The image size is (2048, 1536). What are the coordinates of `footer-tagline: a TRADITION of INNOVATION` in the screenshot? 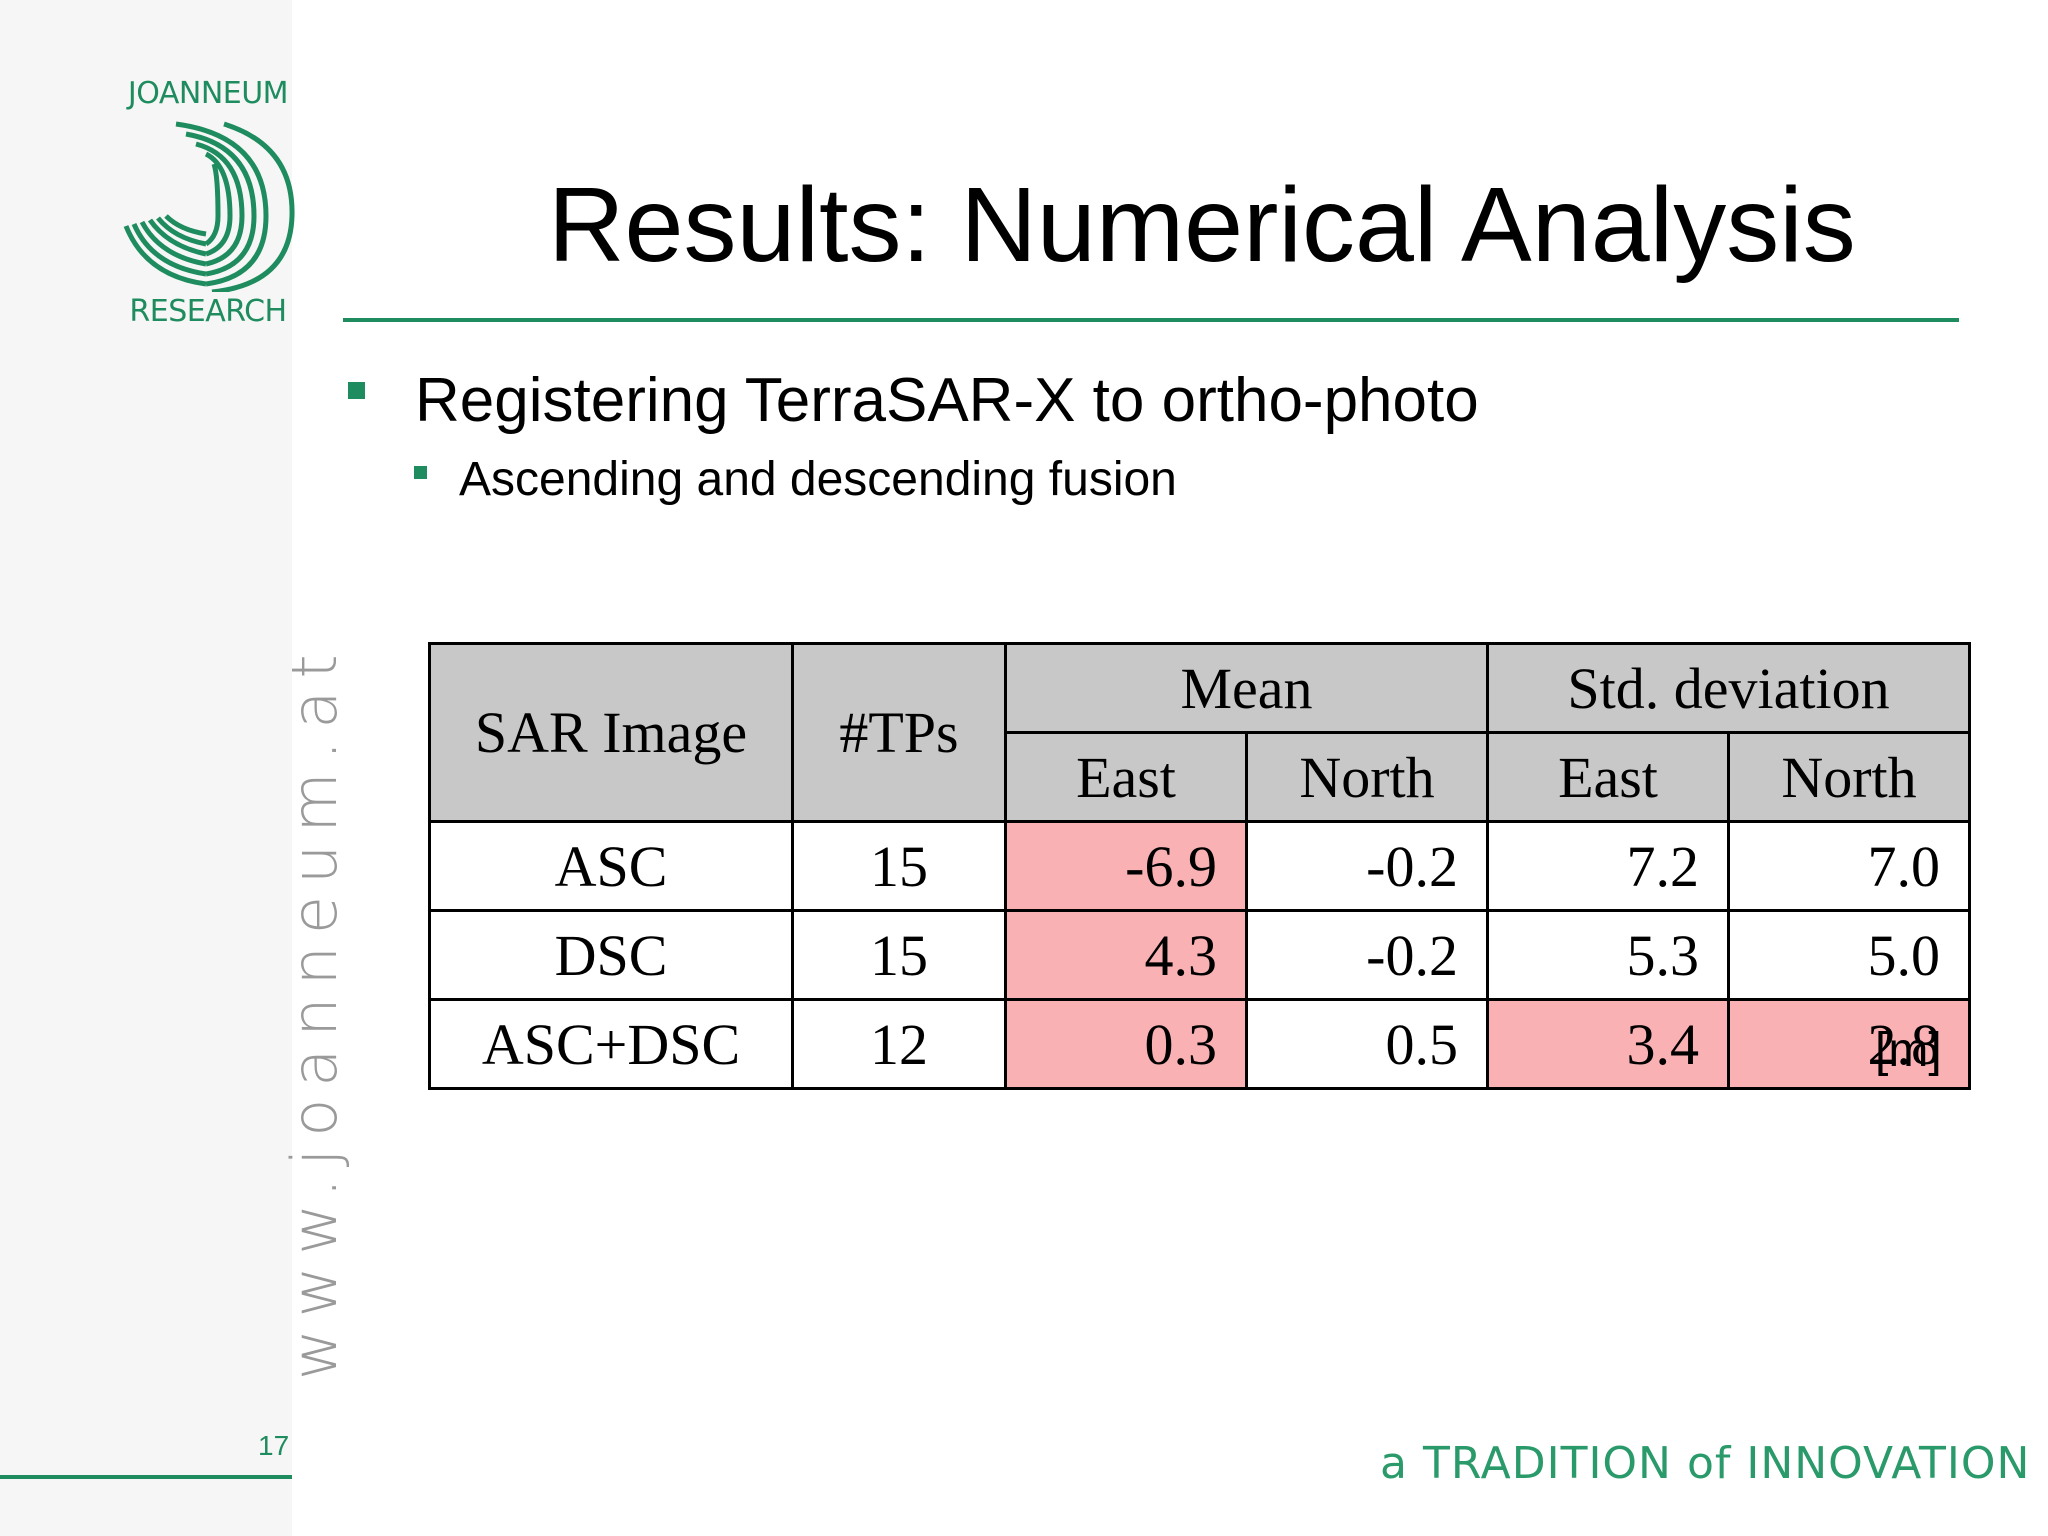 It's located at (1705, 1463).